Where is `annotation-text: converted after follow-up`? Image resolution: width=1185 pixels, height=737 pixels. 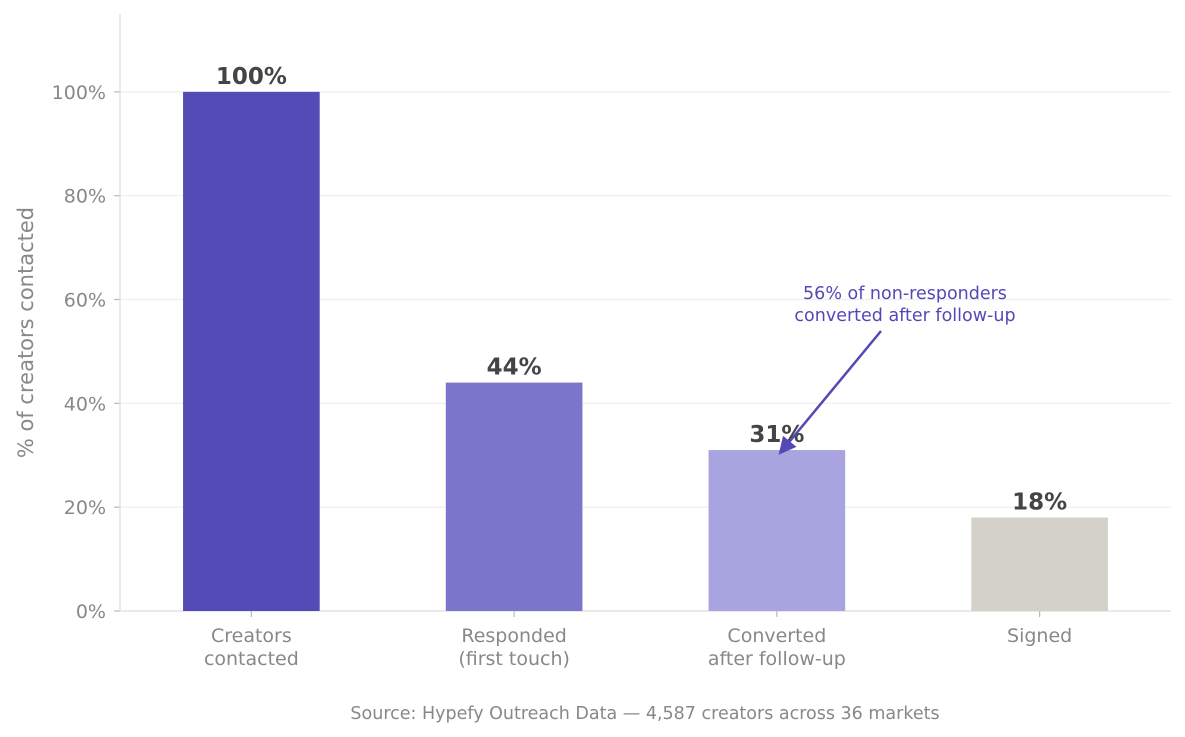
annotation-text: converted after follow-up is located at coordinates (904, 316).